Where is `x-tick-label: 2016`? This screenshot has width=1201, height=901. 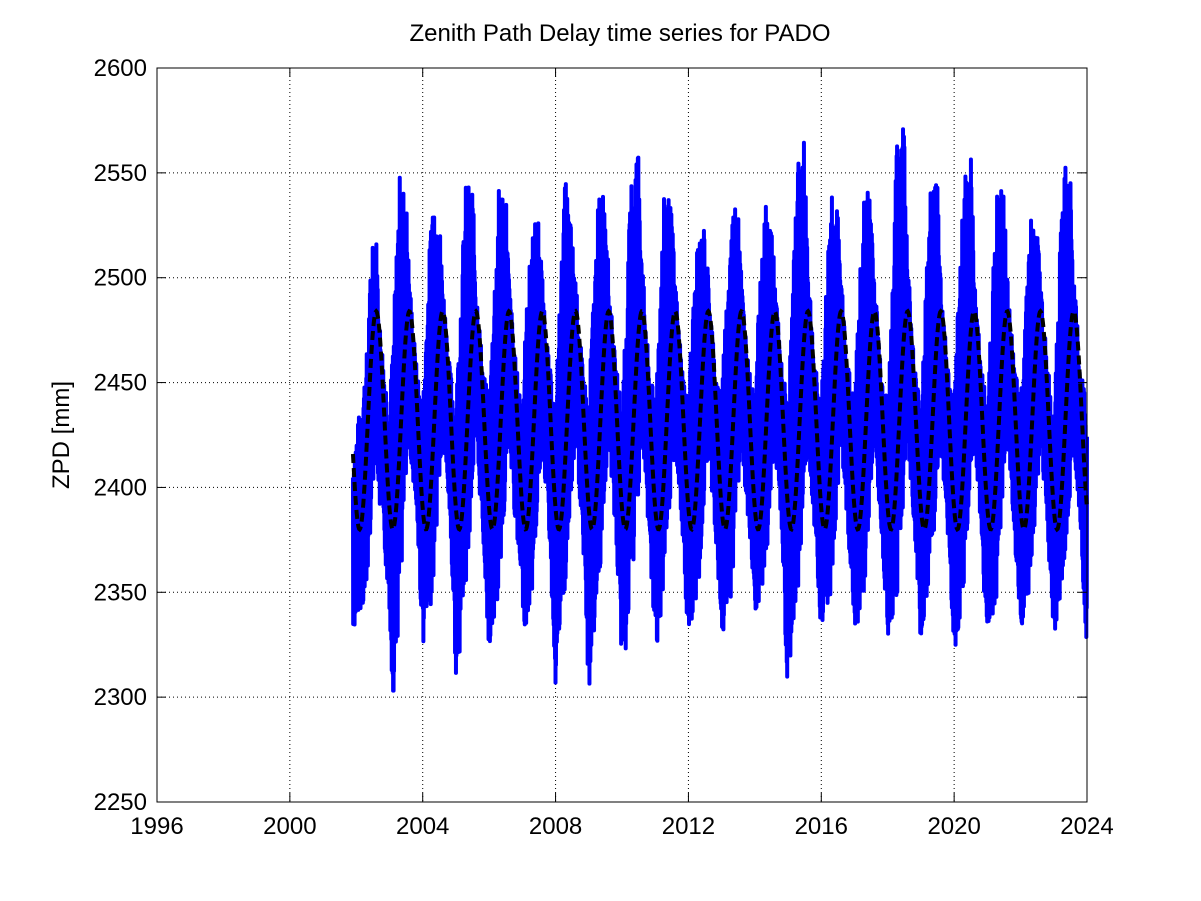
x-tick-label: 2016 is located at coordinates (821, 826).